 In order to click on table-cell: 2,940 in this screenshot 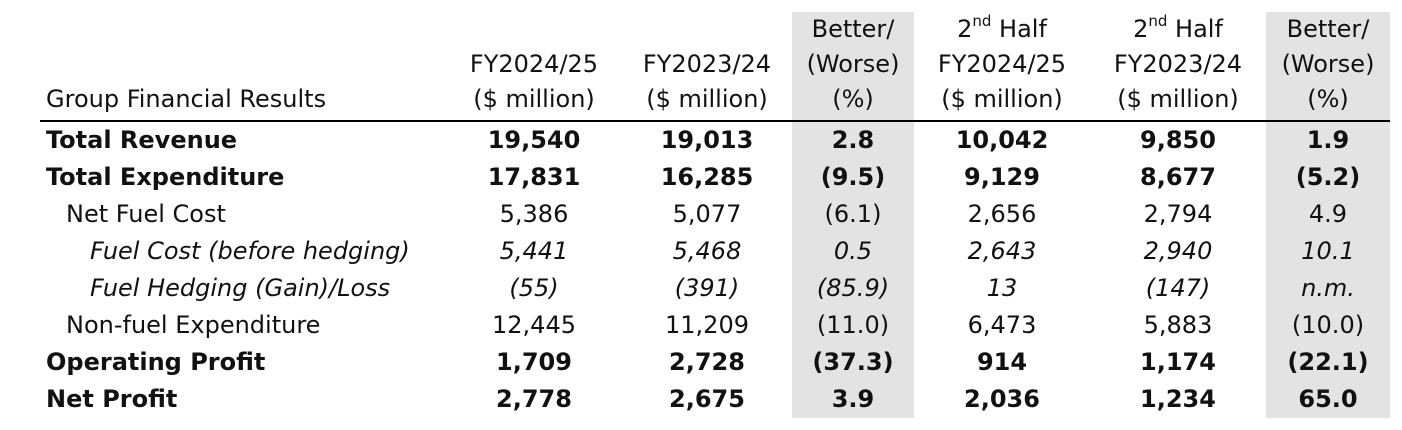, I will do `click(1178, 251)`.